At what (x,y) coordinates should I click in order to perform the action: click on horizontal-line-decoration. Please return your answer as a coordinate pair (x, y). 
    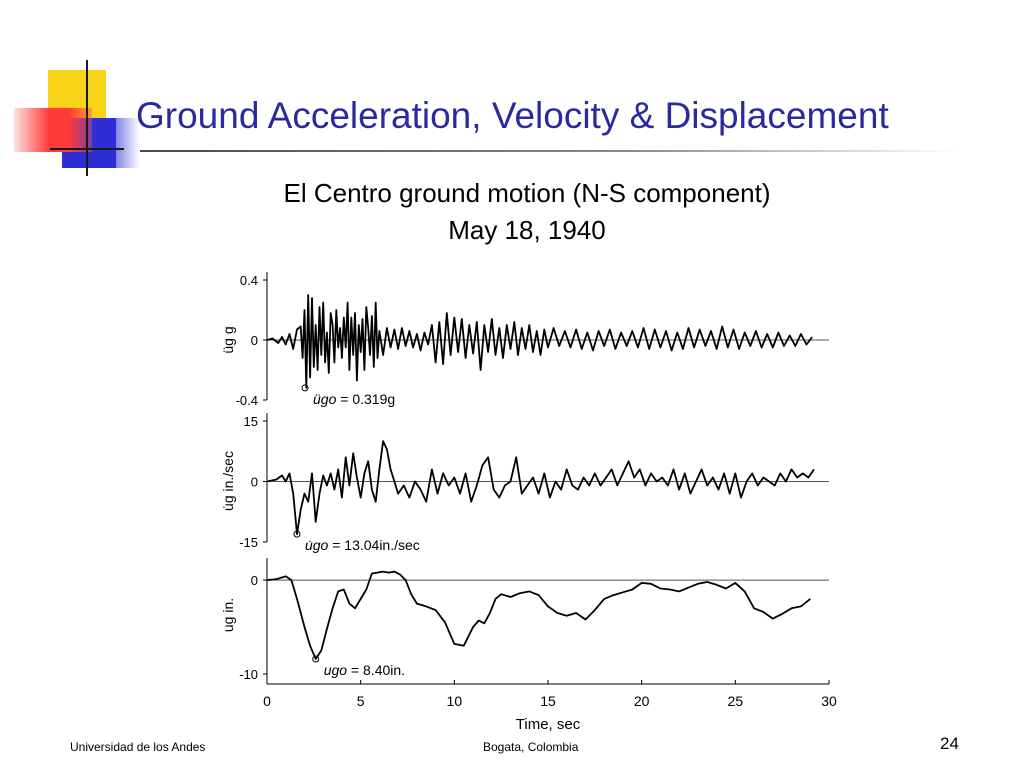
    Looking at the image, I should click on (87, 149).